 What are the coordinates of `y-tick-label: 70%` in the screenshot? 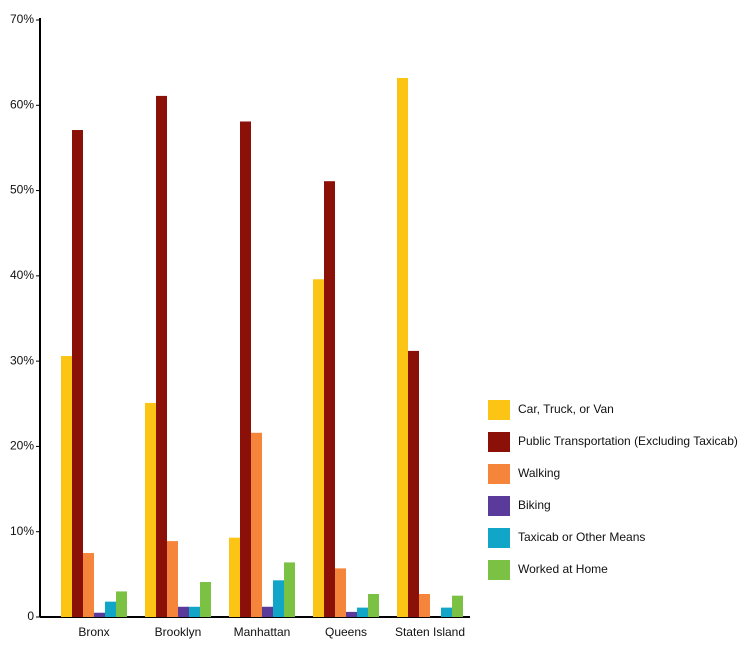 It's located at (22, 19).